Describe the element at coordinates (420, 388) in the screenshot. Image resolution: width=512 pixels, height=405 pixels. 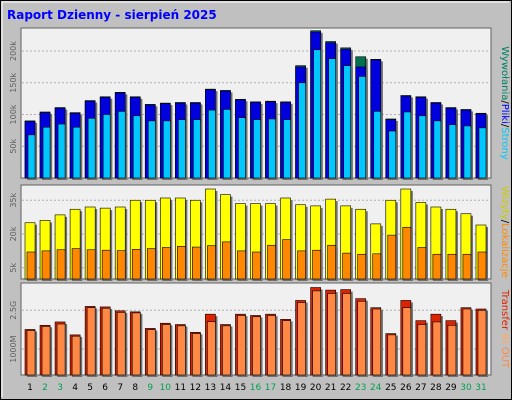
I see `x-tick-label: 27` at that location.